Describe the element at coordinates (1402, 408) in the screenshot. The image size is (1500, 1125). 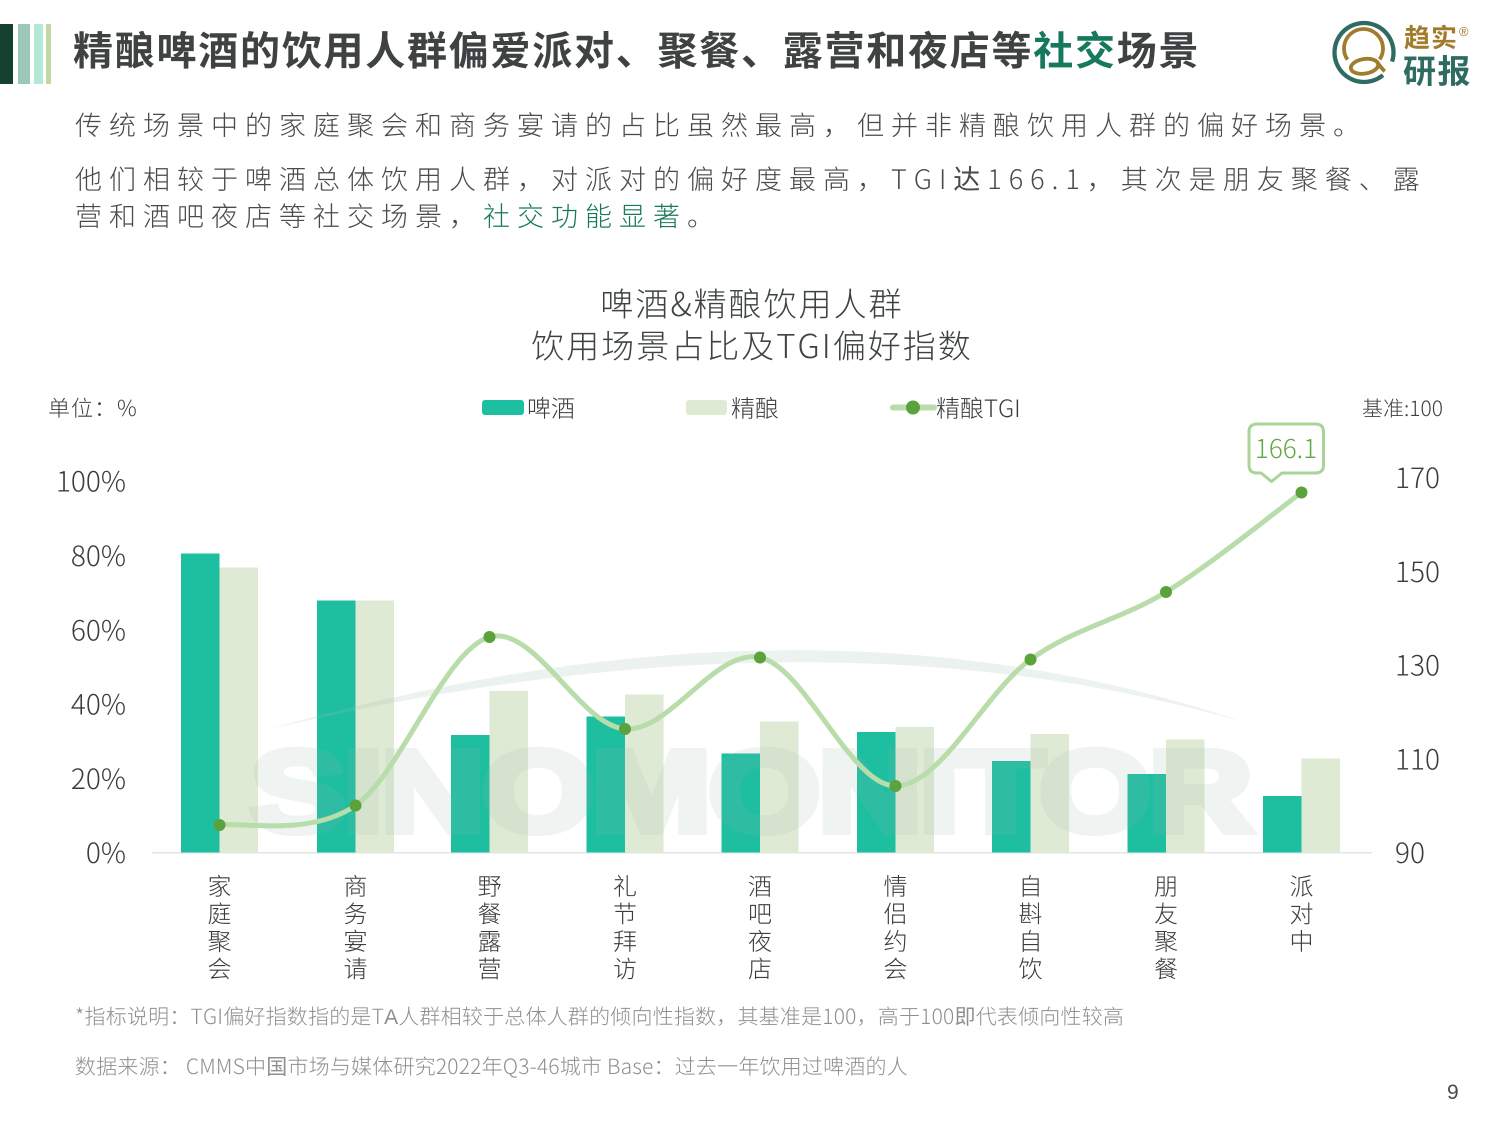
I see `svg-text: 基准:100` at that location.